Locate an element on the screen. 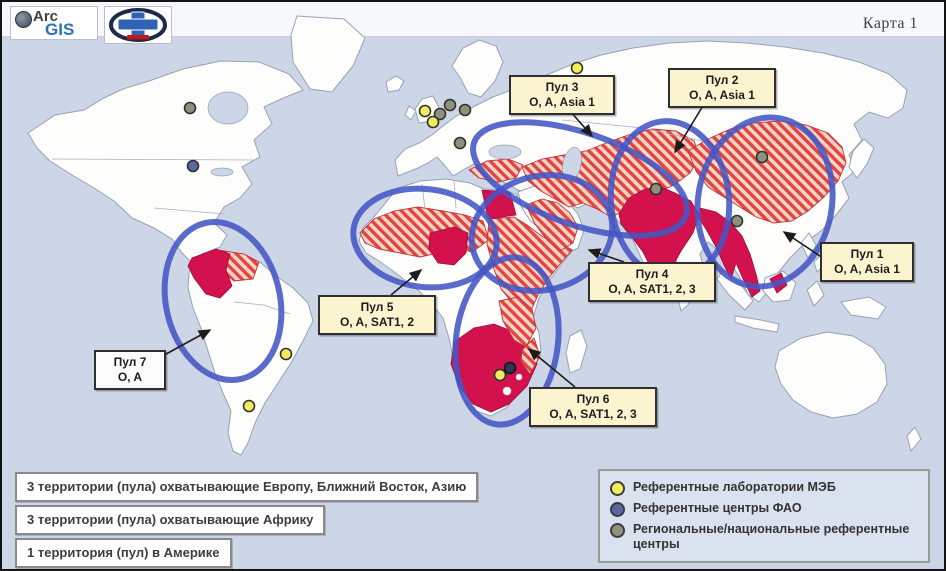 This screenshot has width=946, height=571. pool-3-label: Пул 3 O, A, Asia 1 is located at coordinates (562, 95).